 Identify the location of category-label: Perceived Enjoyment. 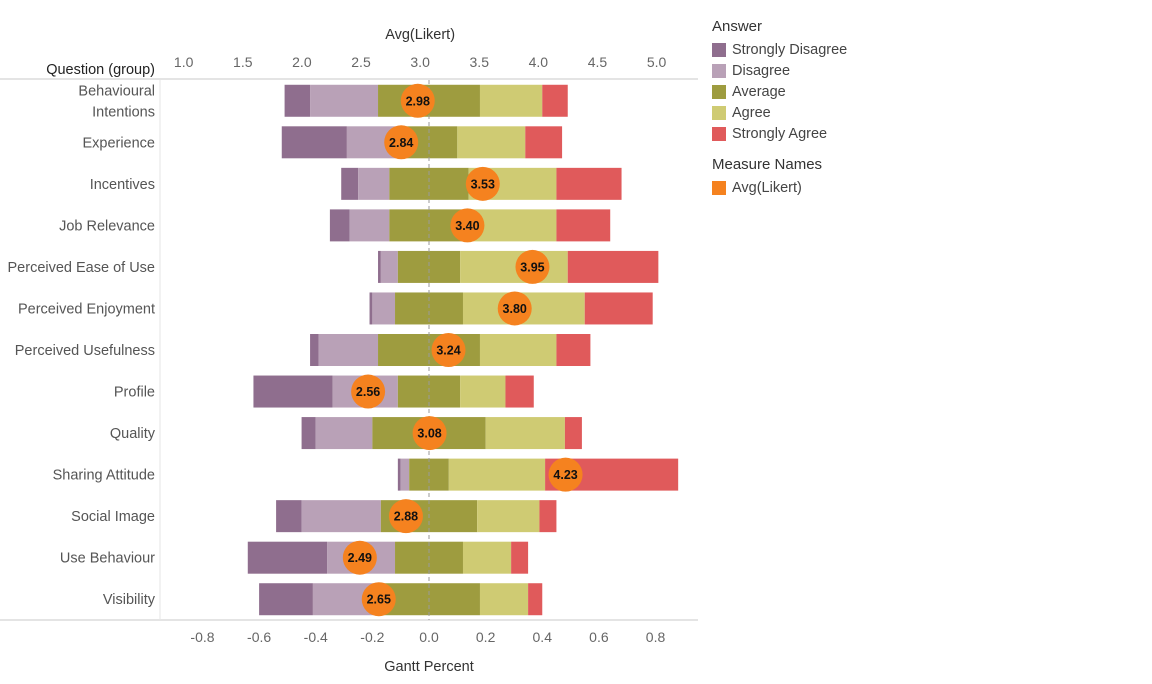
(86, 309).